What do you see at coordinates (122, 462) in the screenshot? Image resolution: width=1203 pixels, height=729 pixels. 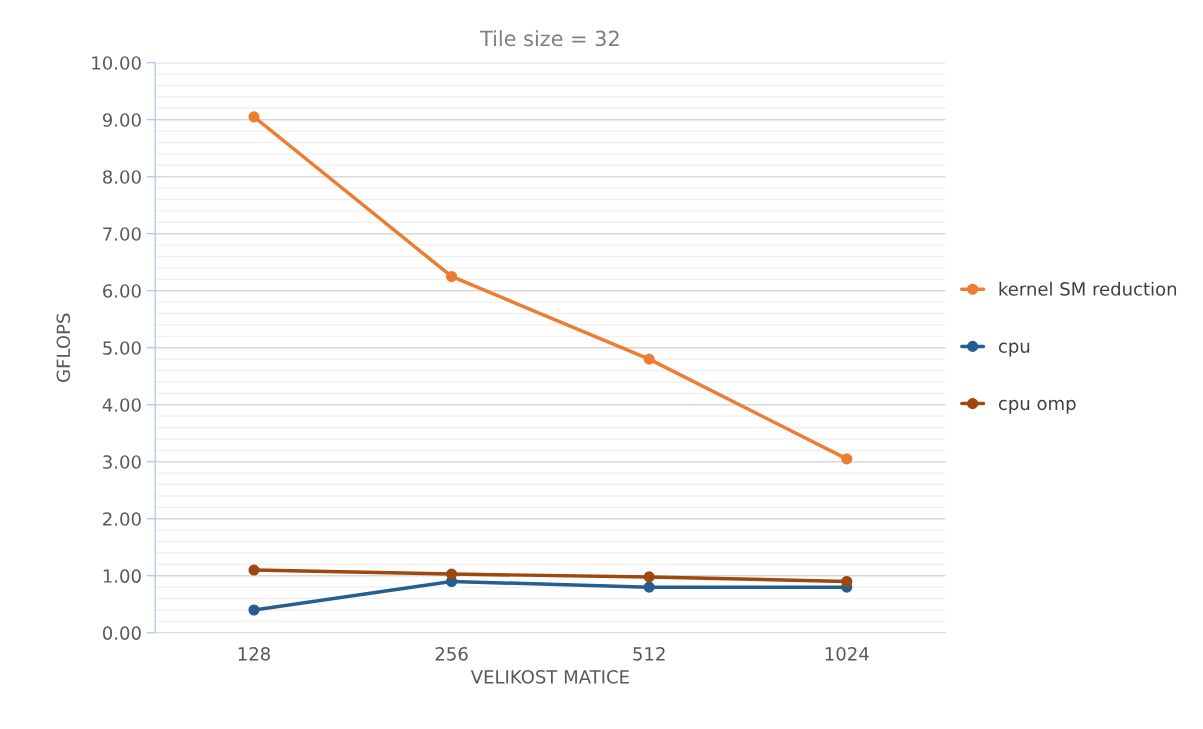 I see `y-tick-label: 3.00` at bounding box center [122, 462].